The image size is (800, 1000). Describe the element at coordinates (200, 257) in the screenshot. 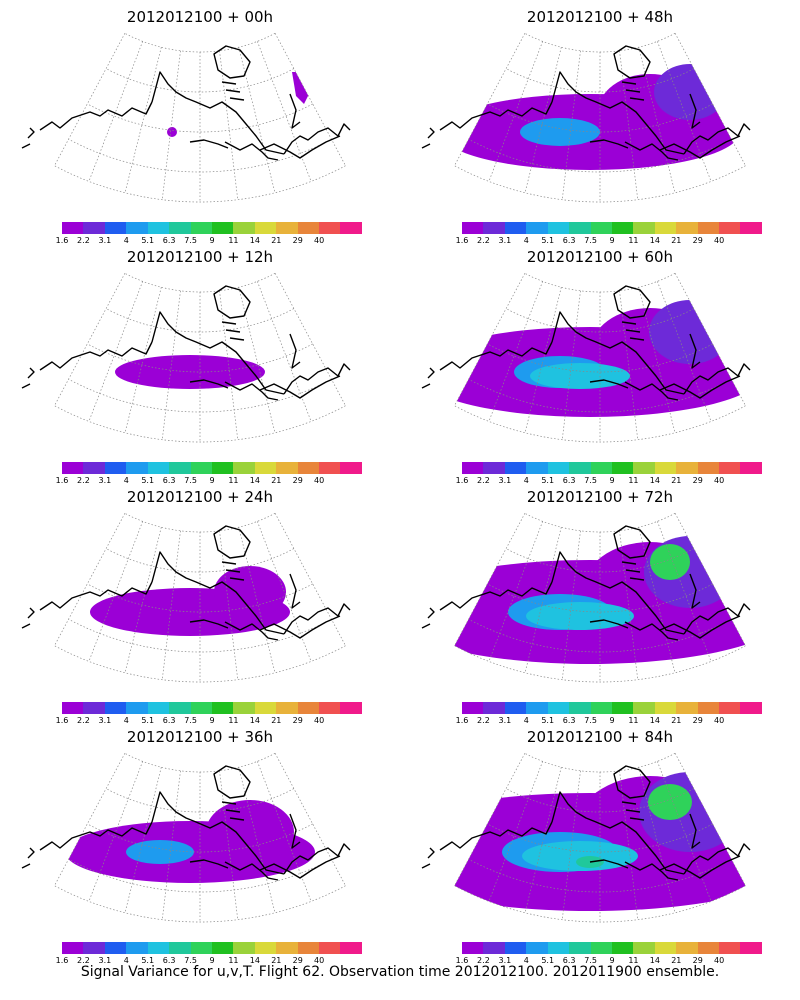

I see `panel-title: 2012012100 + 12h` at that location.